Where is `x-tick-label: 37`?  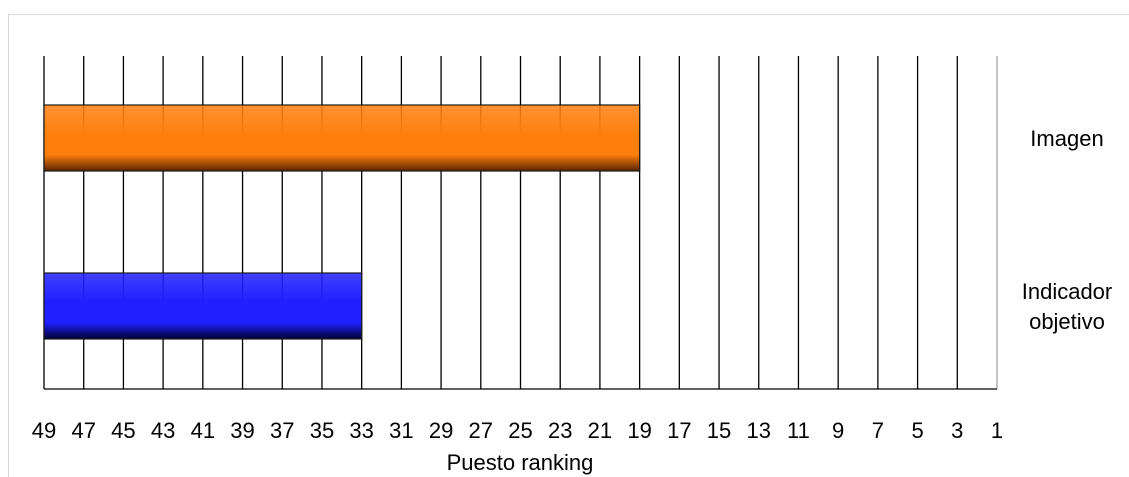 x-tick-label: 37 is located at coordinates (282, 430).